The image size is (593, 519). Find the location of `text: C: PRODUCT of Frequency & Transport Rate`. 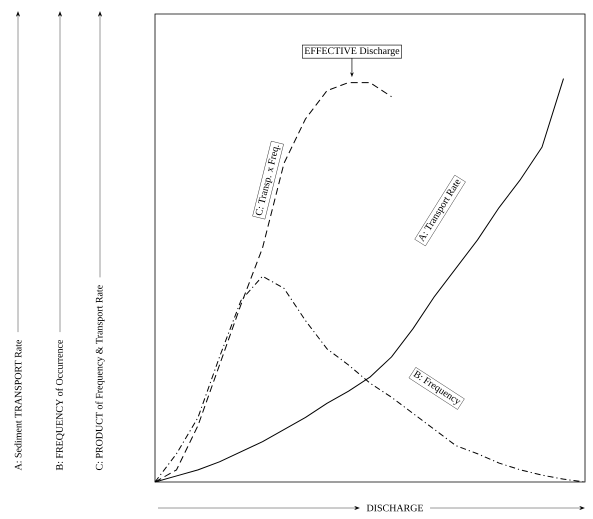

text: C: PRODUCT of Frequency & Transport Rate is located at coordinates (100, 377).